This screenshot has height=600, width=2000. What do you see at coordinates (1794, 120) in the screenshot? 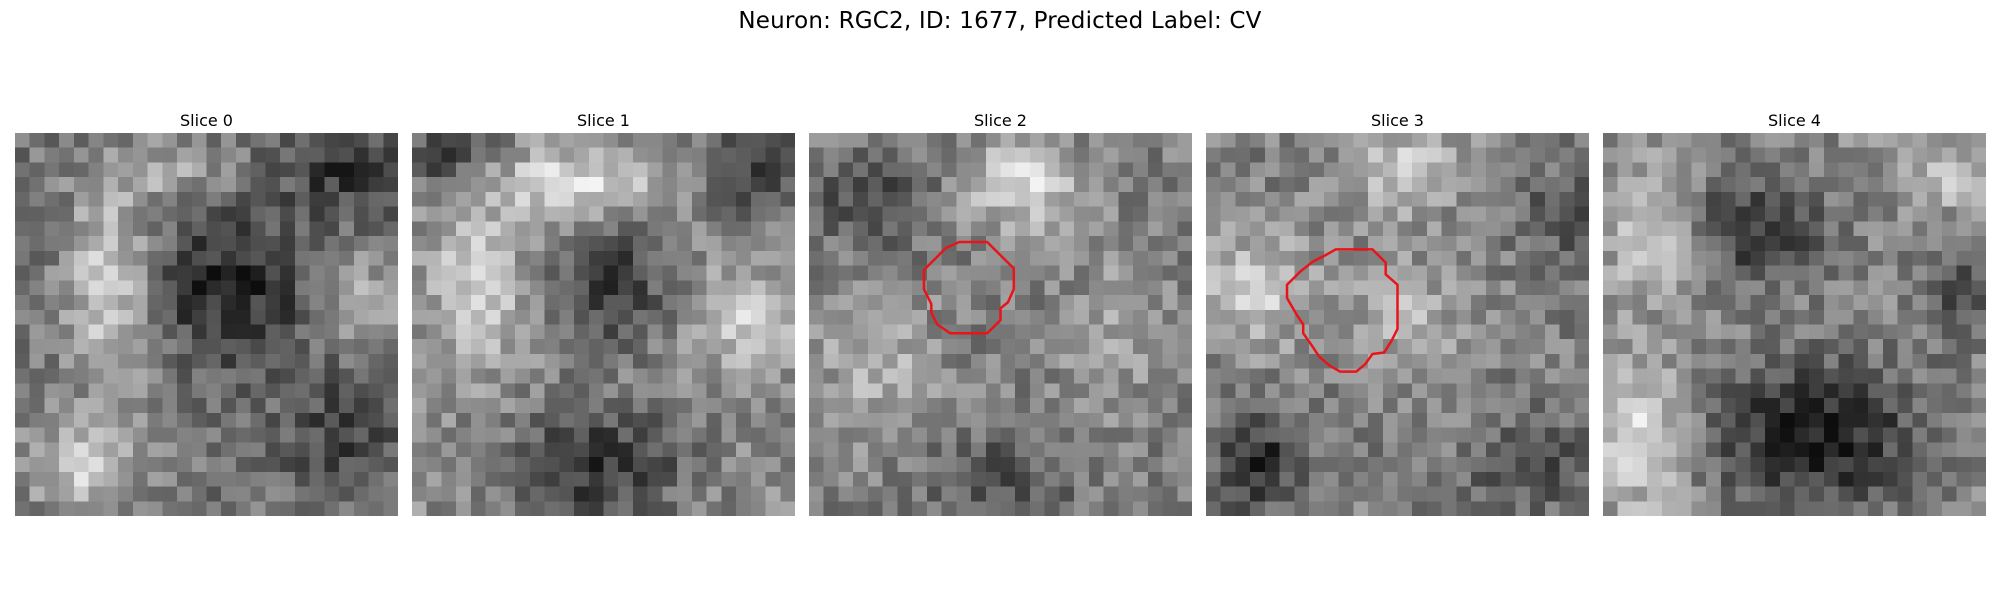
I see `slice-title: Slice 4` at bounding box center [1794, 120].